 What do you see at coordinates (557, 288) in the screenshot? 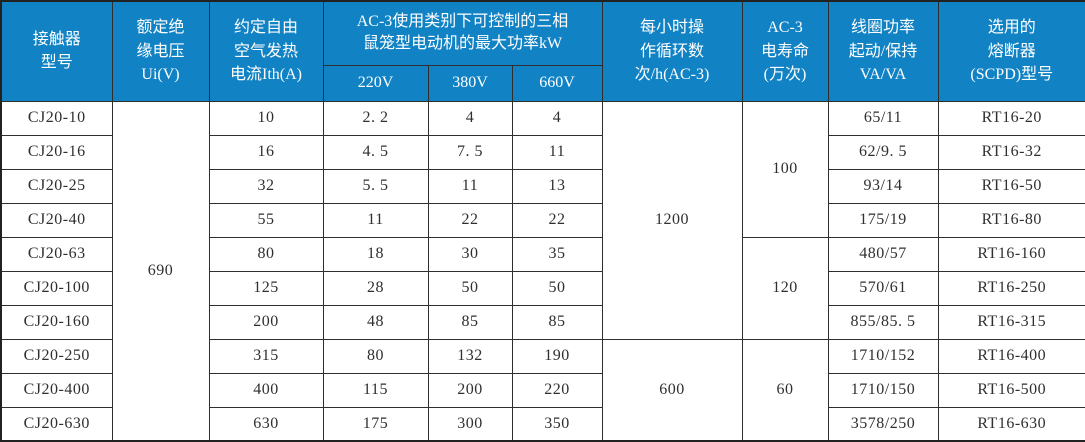
I see `cell-p660: 50` at bounding box center [557, 288].